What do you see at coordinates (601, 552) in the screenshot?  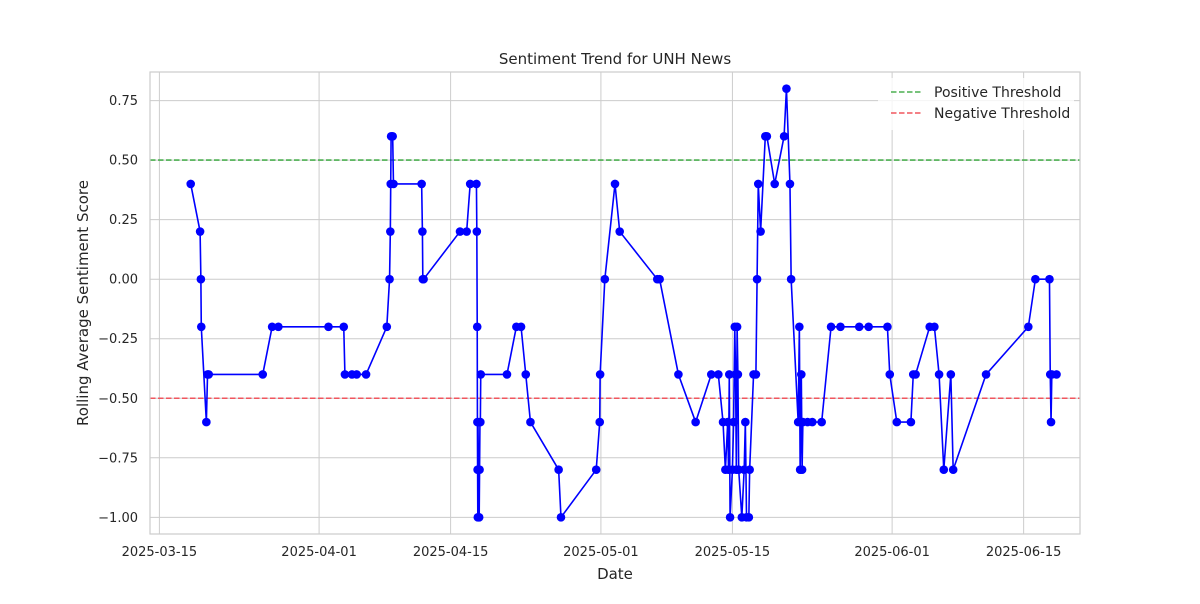 I see `x-tick-label: 2025-05-01` at bounding box center [601, 552].